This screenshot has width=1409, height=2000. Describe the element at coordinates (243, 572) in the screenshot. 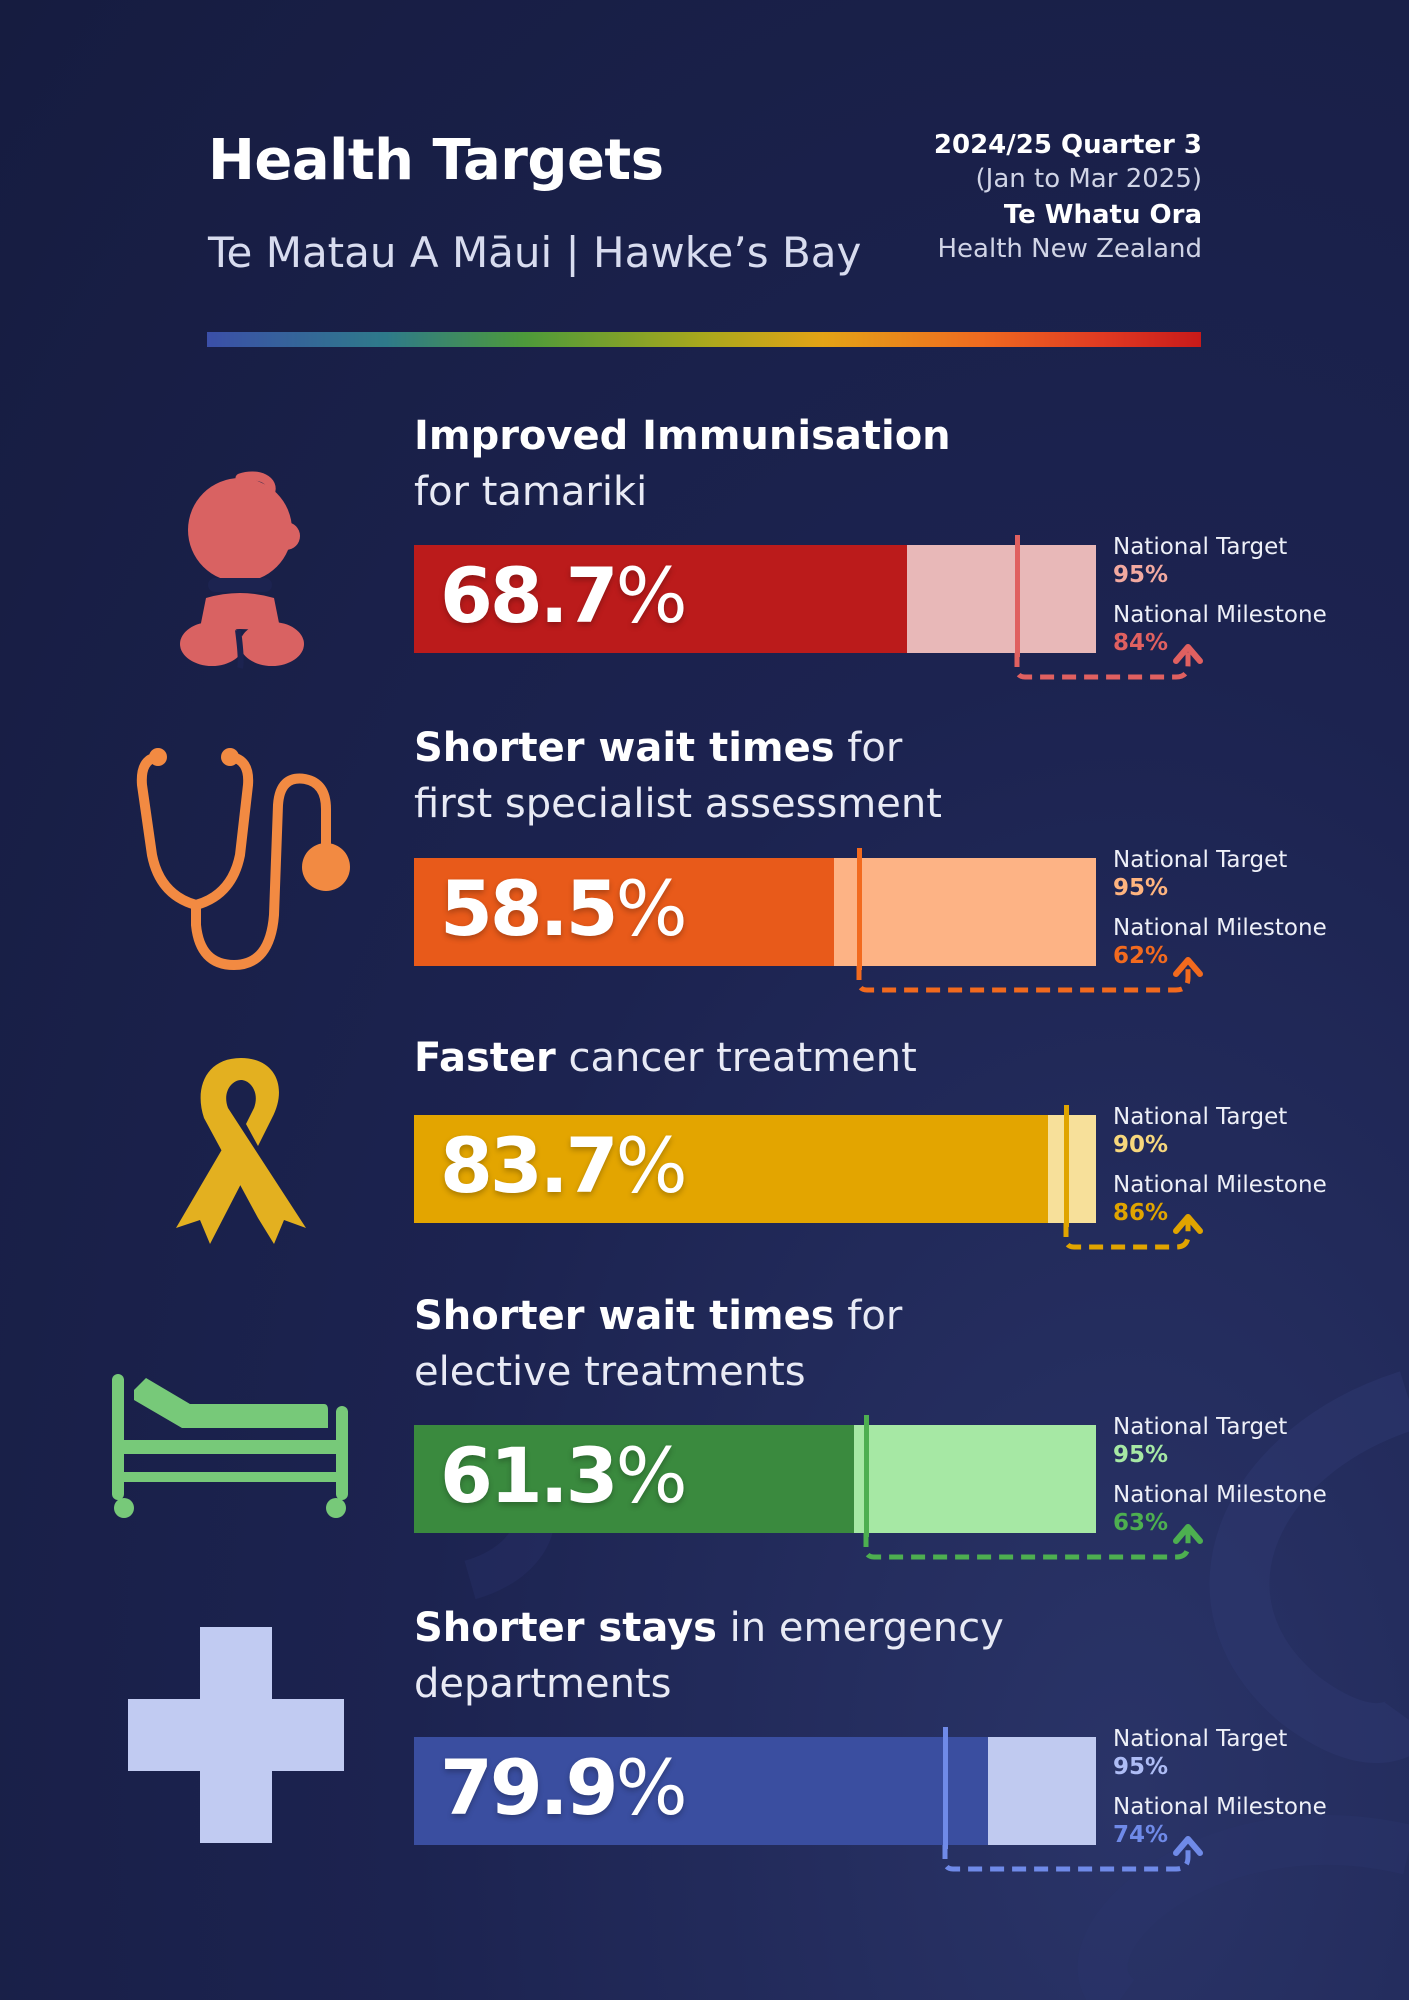

I see `baby-icon` at that location.